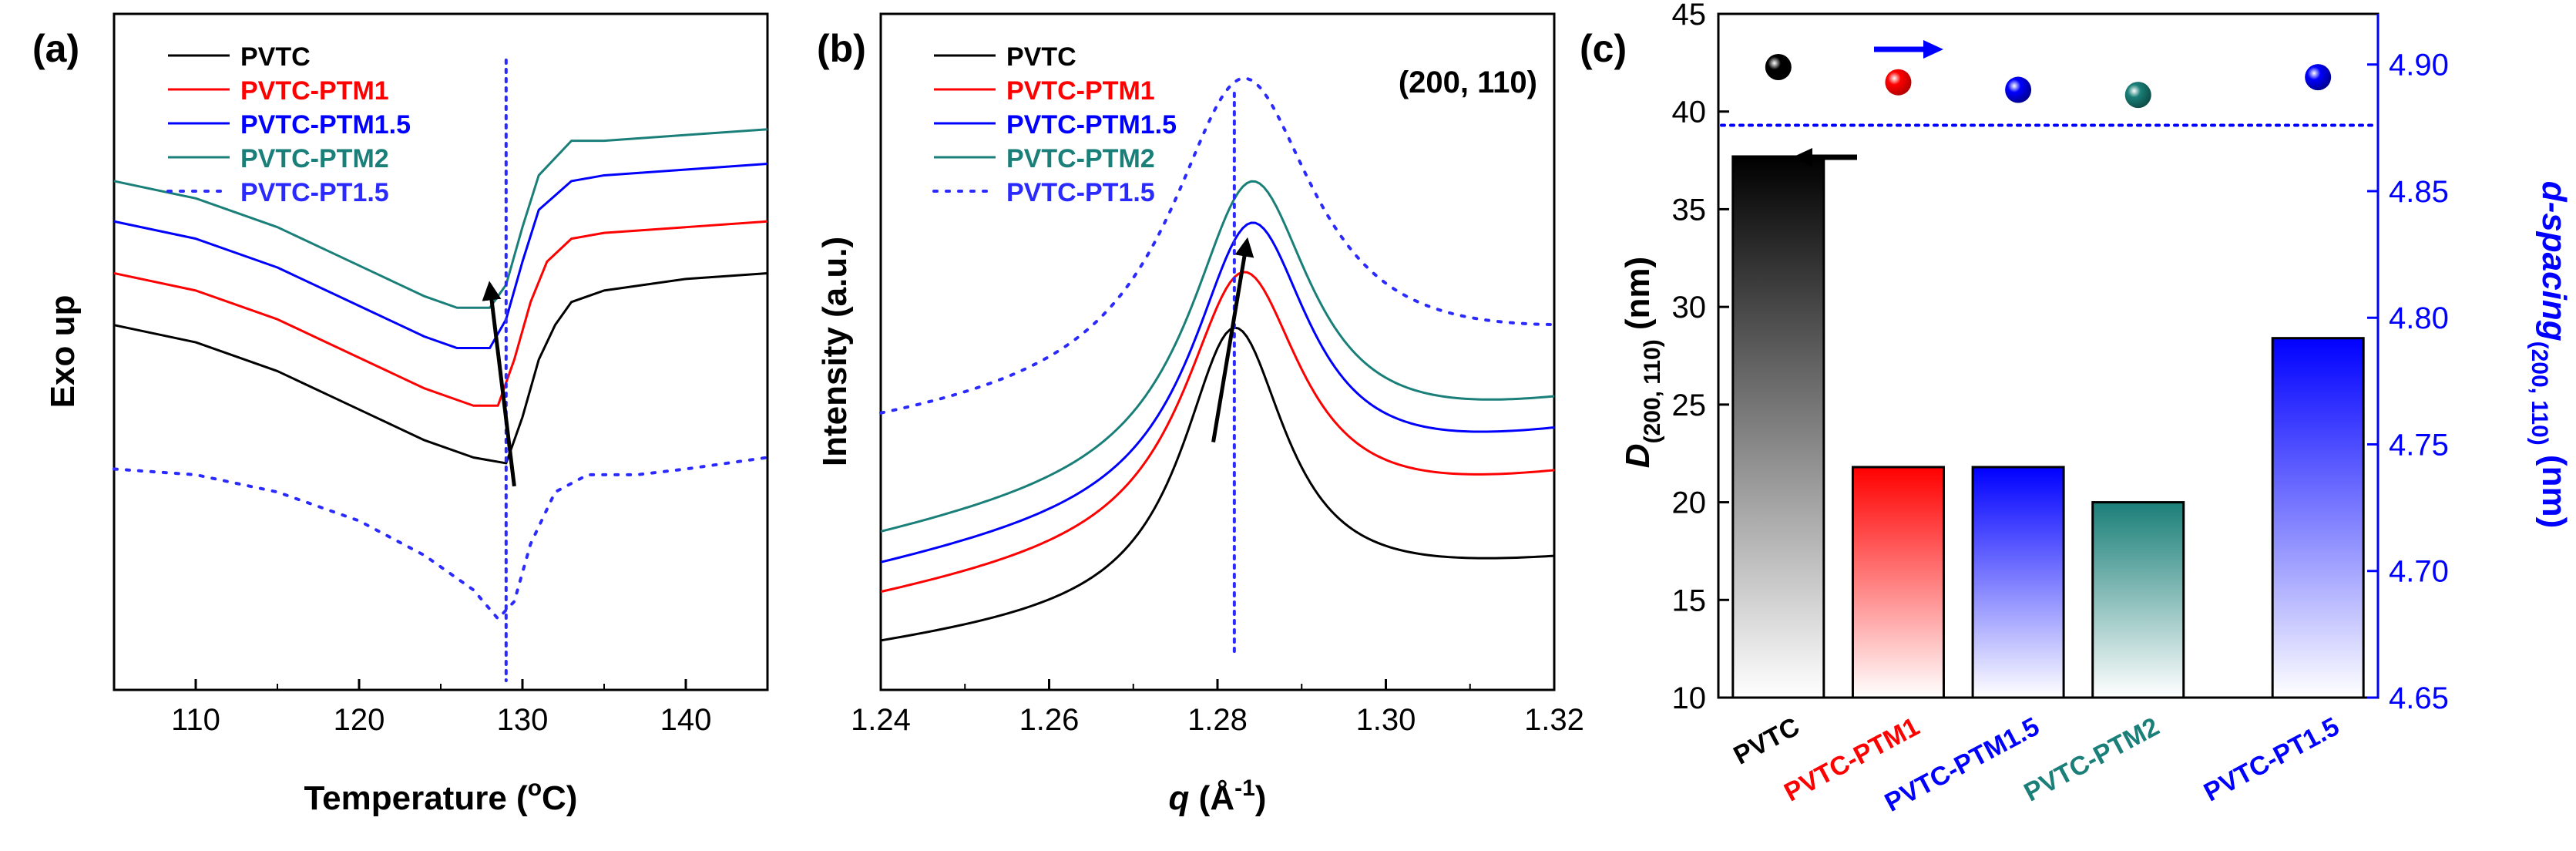  Describe the element at coordinates (1049, 720) in the screenshot. I see `panel-b-xtick-label: 1.26` at that location.